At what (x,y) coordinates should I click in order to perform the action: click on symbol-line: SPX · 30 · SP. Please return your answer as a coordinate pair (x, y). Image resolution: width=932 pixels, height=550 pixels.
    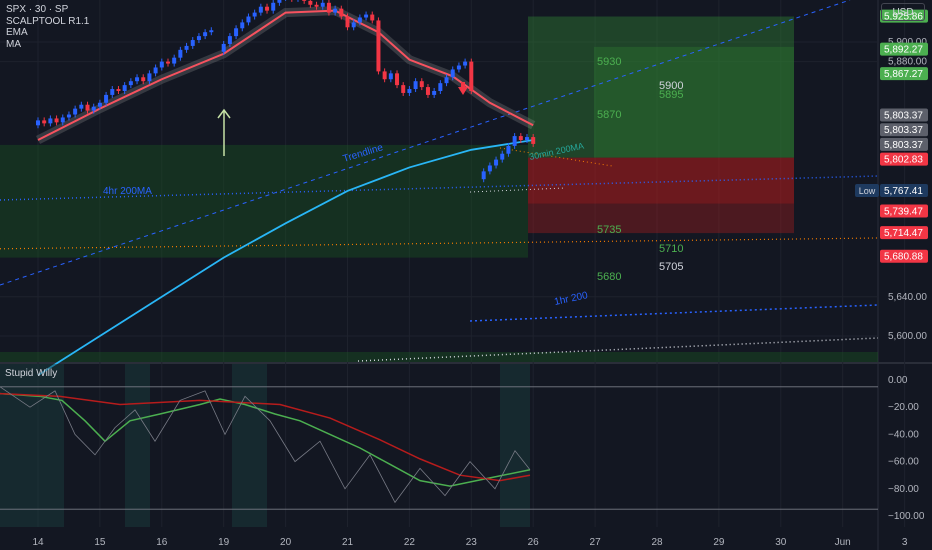
    Looking at the image, I should click on (37, 9).